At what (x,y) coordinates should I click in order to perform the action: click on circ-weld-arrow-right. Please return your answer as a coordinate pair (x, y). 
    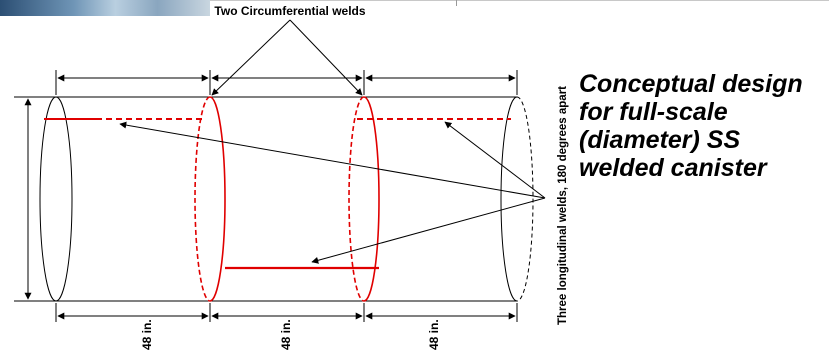
    Looking at the image, I should click on (326, 57).